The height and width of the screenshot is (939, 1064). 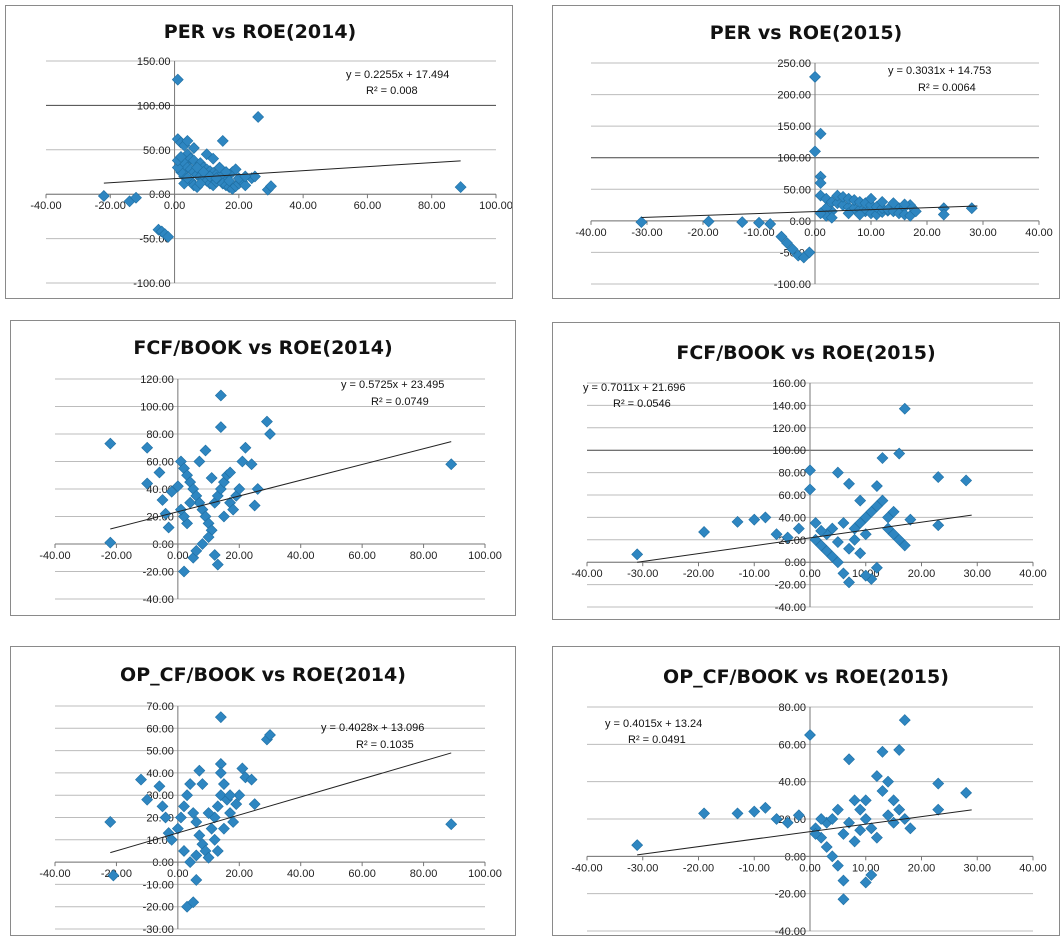 What do you see at coordinates (754, 574) in the screenshot?
I see `x-tick-label: -10.00` at bounding box center [754, 574].